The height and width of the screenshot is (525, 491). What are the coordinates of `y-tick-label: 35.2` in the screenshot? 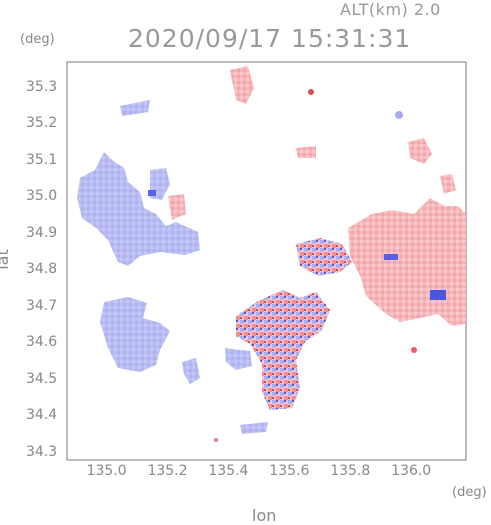 It's located at (42, 123).